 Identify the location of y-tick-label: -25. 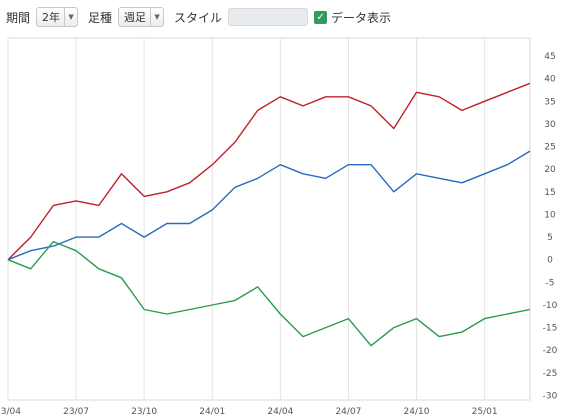
(550, 374).